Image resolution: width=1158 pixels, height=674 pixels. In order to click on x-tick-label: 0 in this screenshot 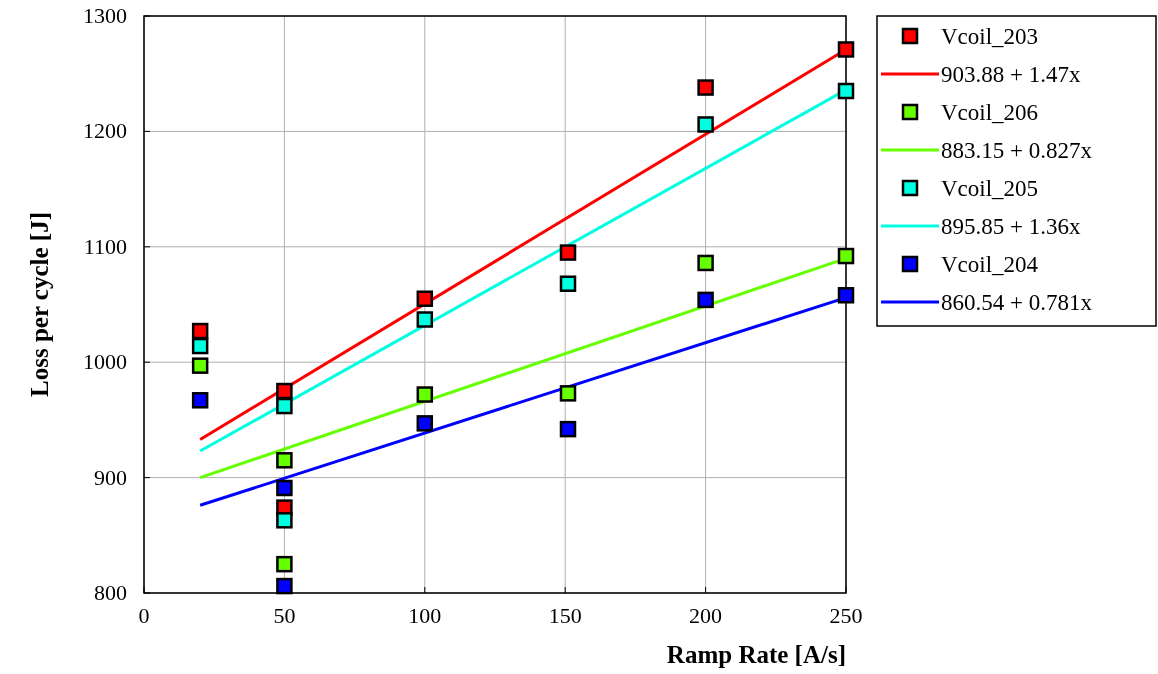, I will do `click(144, 615)`.